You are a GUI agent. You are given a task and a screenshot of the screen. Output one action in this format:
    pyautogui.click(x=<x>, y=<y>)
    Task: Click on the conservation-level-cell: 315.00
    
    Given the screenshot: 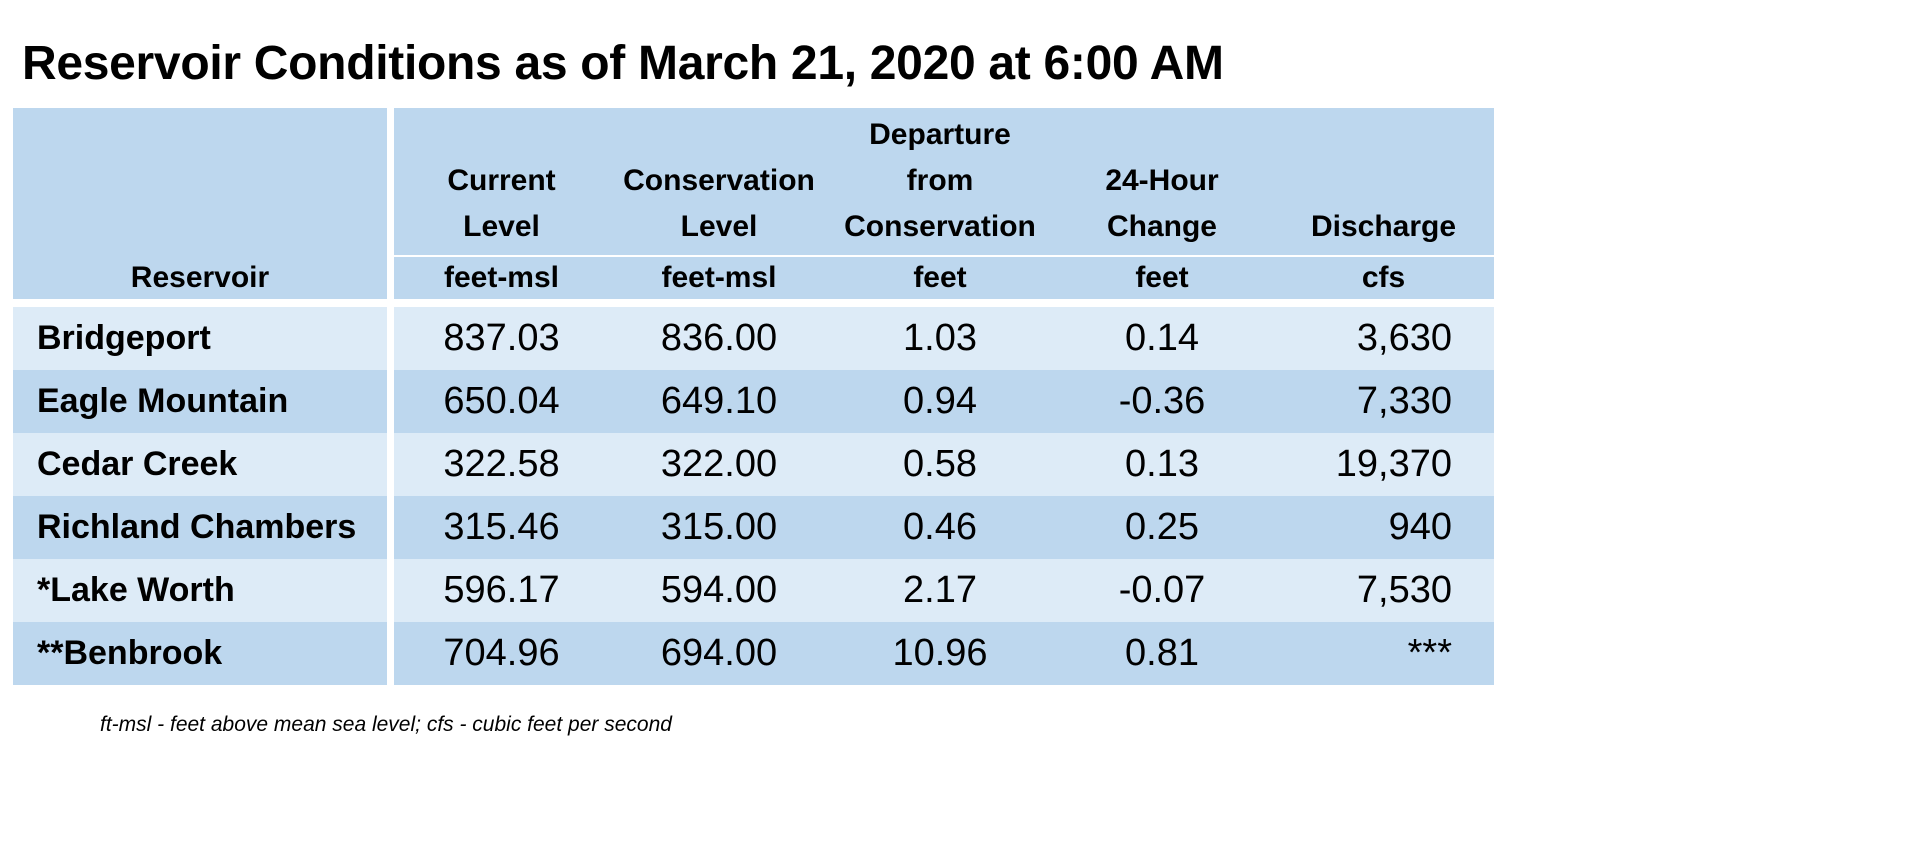 What is the action you would take?
    pyautogui.click(x=719, y=527)
    